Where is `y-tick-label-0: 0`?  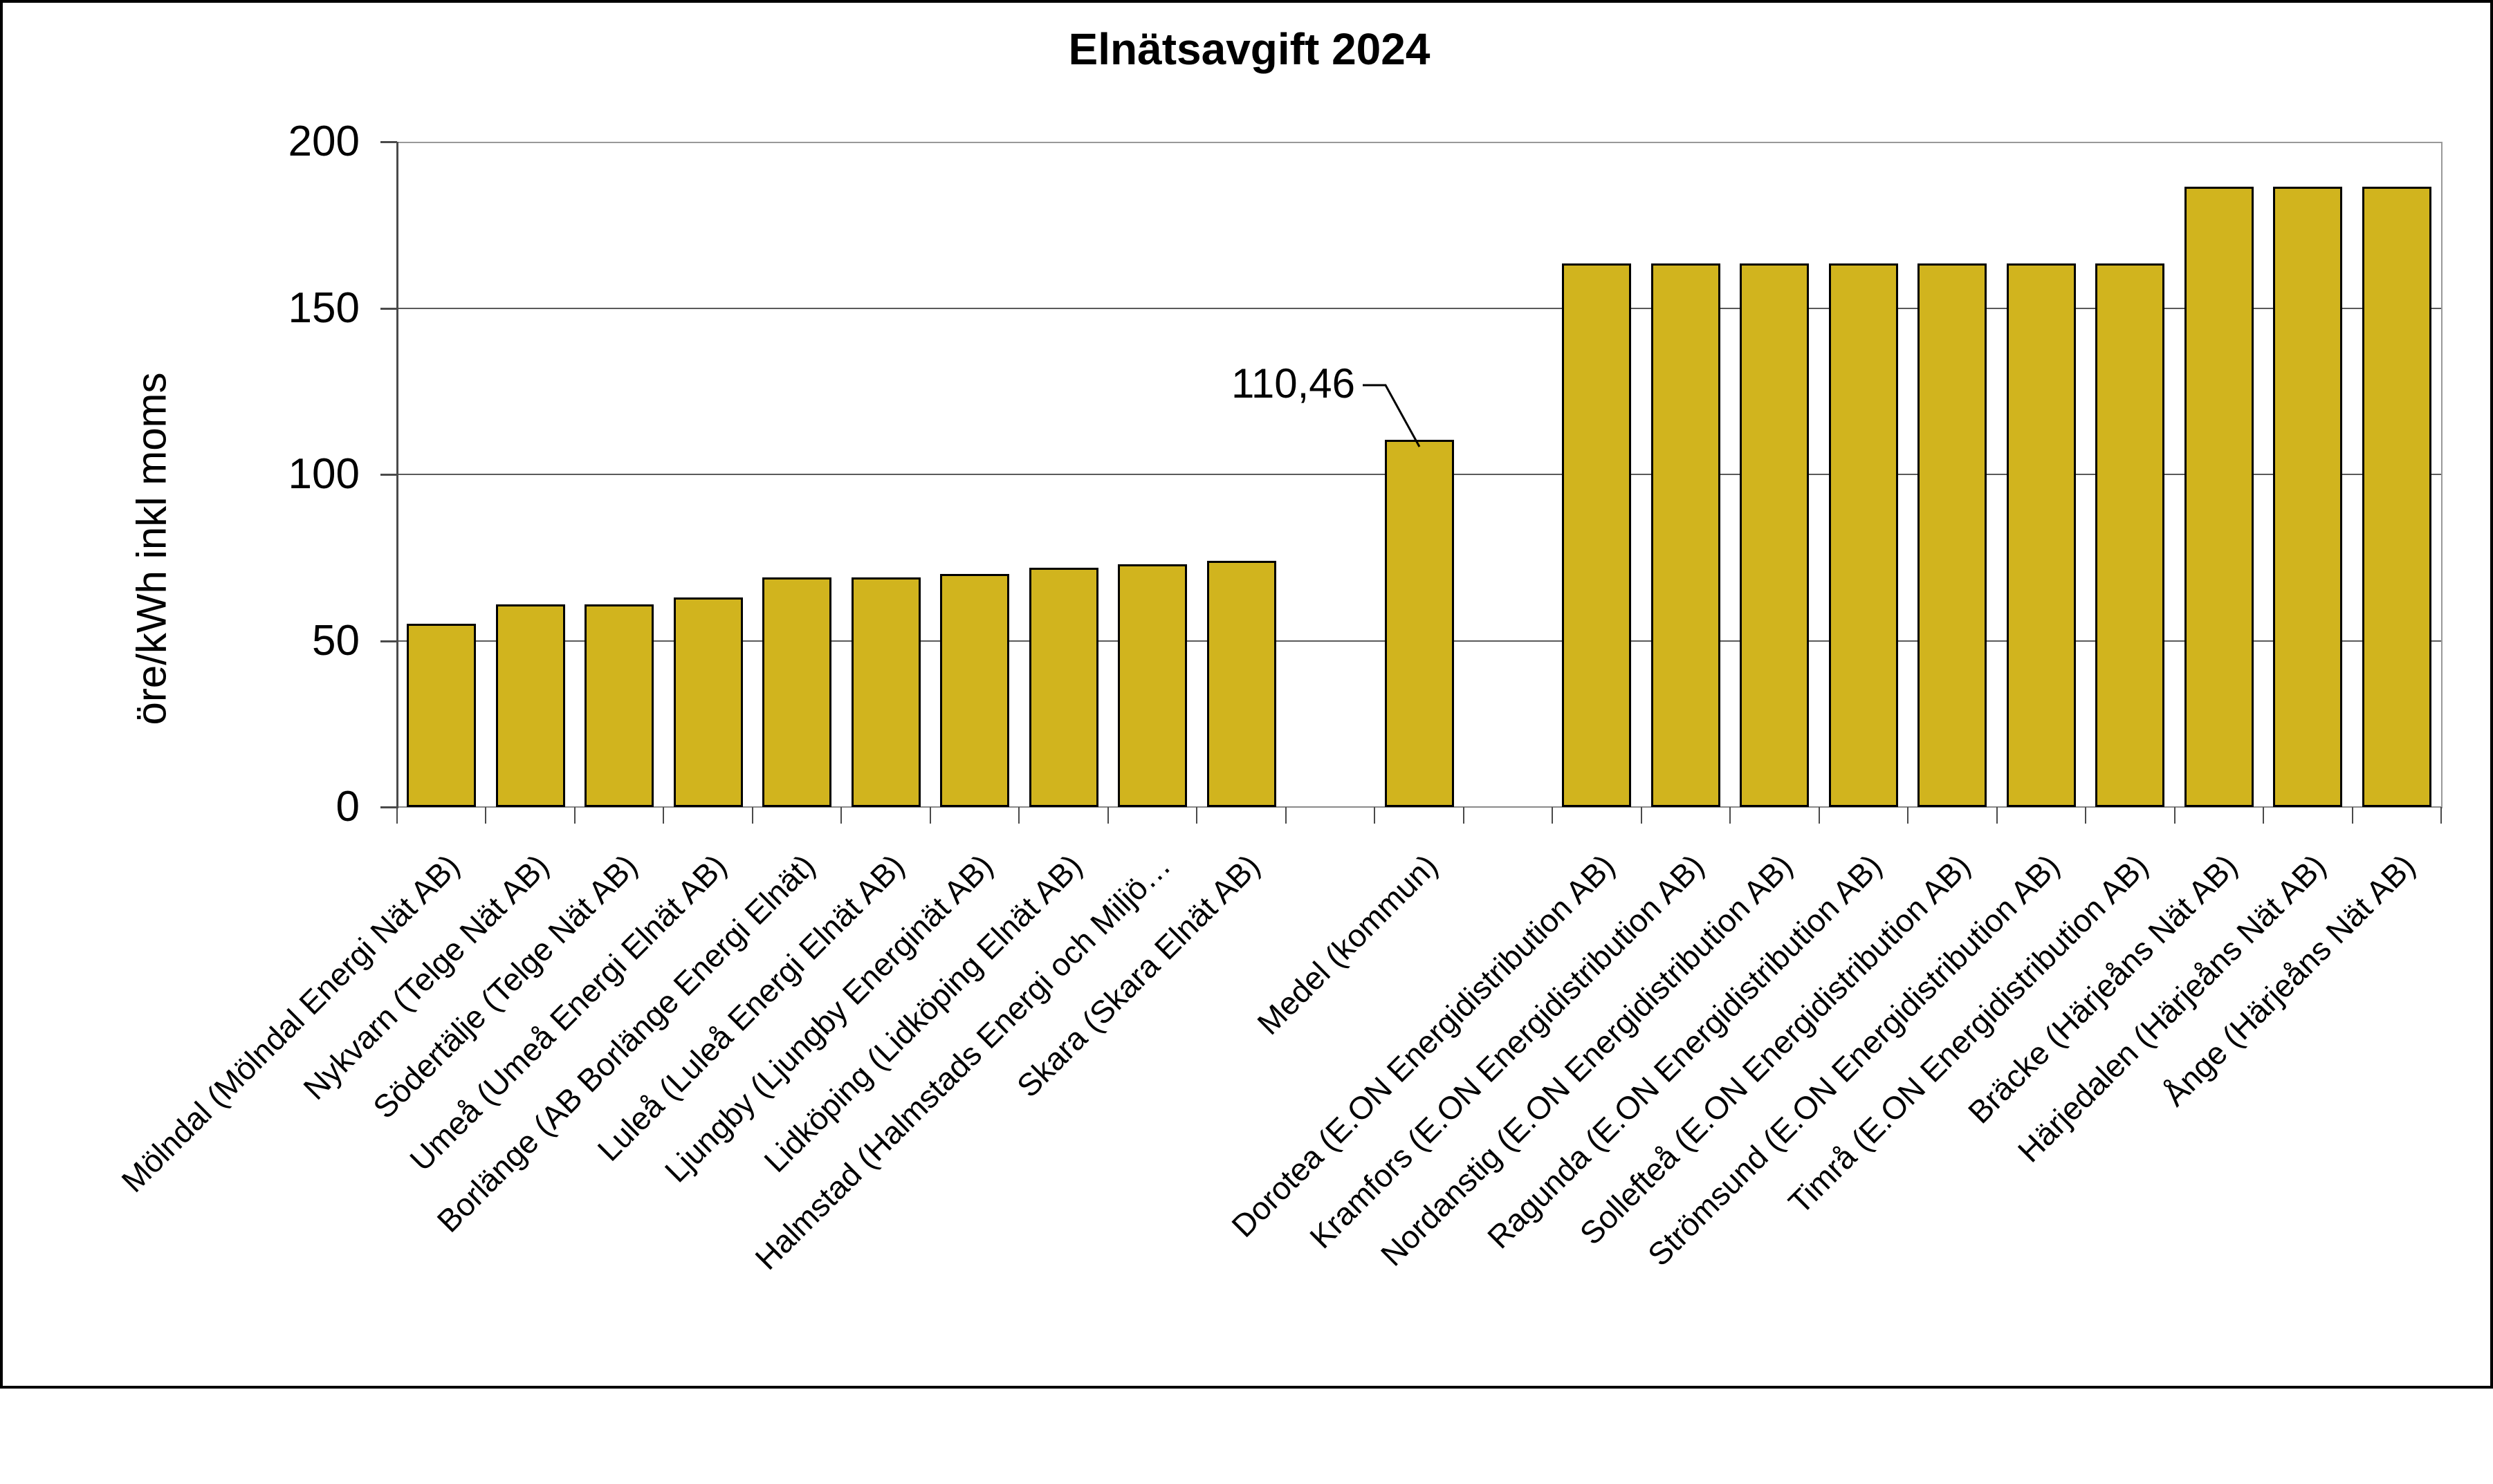
y-tick-label-0: 0 is located at coordinates (347, 807).